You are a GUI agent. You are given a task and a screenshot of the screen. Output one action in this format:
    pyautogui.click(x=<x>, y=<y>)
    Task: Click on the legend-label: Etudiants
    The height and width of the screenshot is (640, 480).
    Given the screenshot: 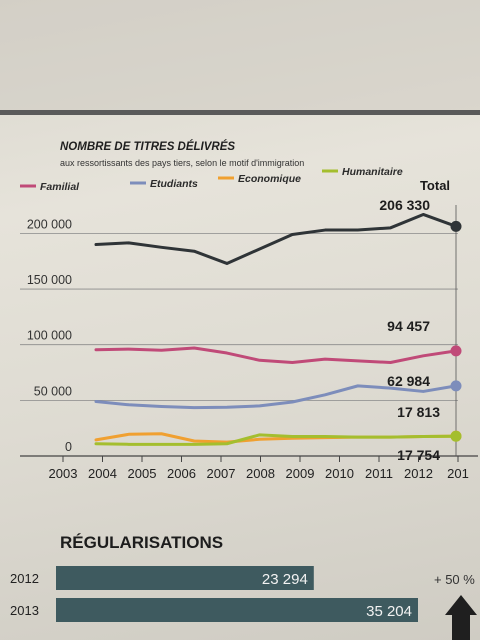 What is the action you would take?
    pyautogui.click(x=174, y=184)
    